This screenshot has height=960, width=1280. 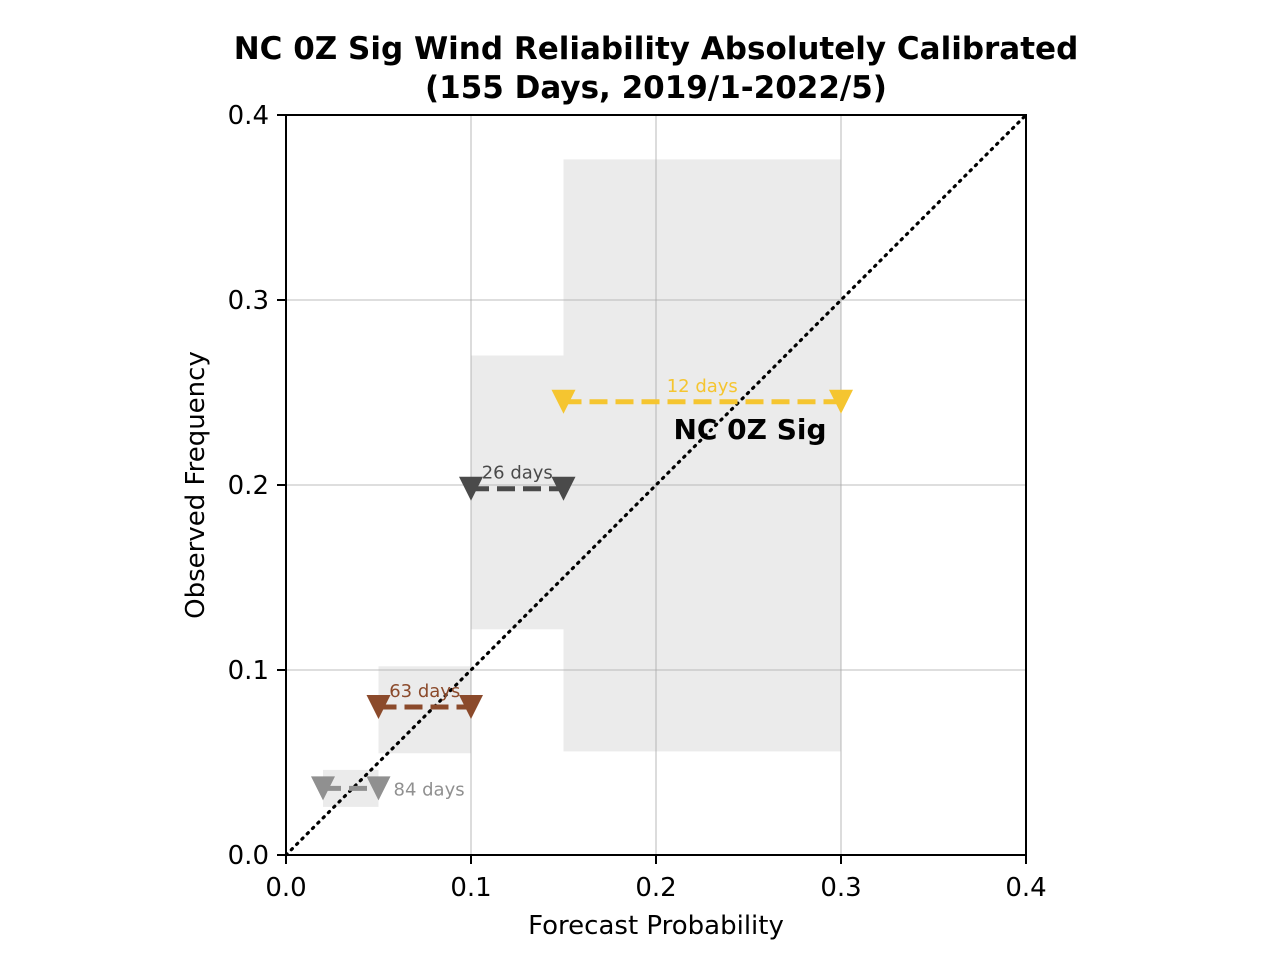 I want to click on y-tick-label-4: 0.4, so click(x=248, y=116).